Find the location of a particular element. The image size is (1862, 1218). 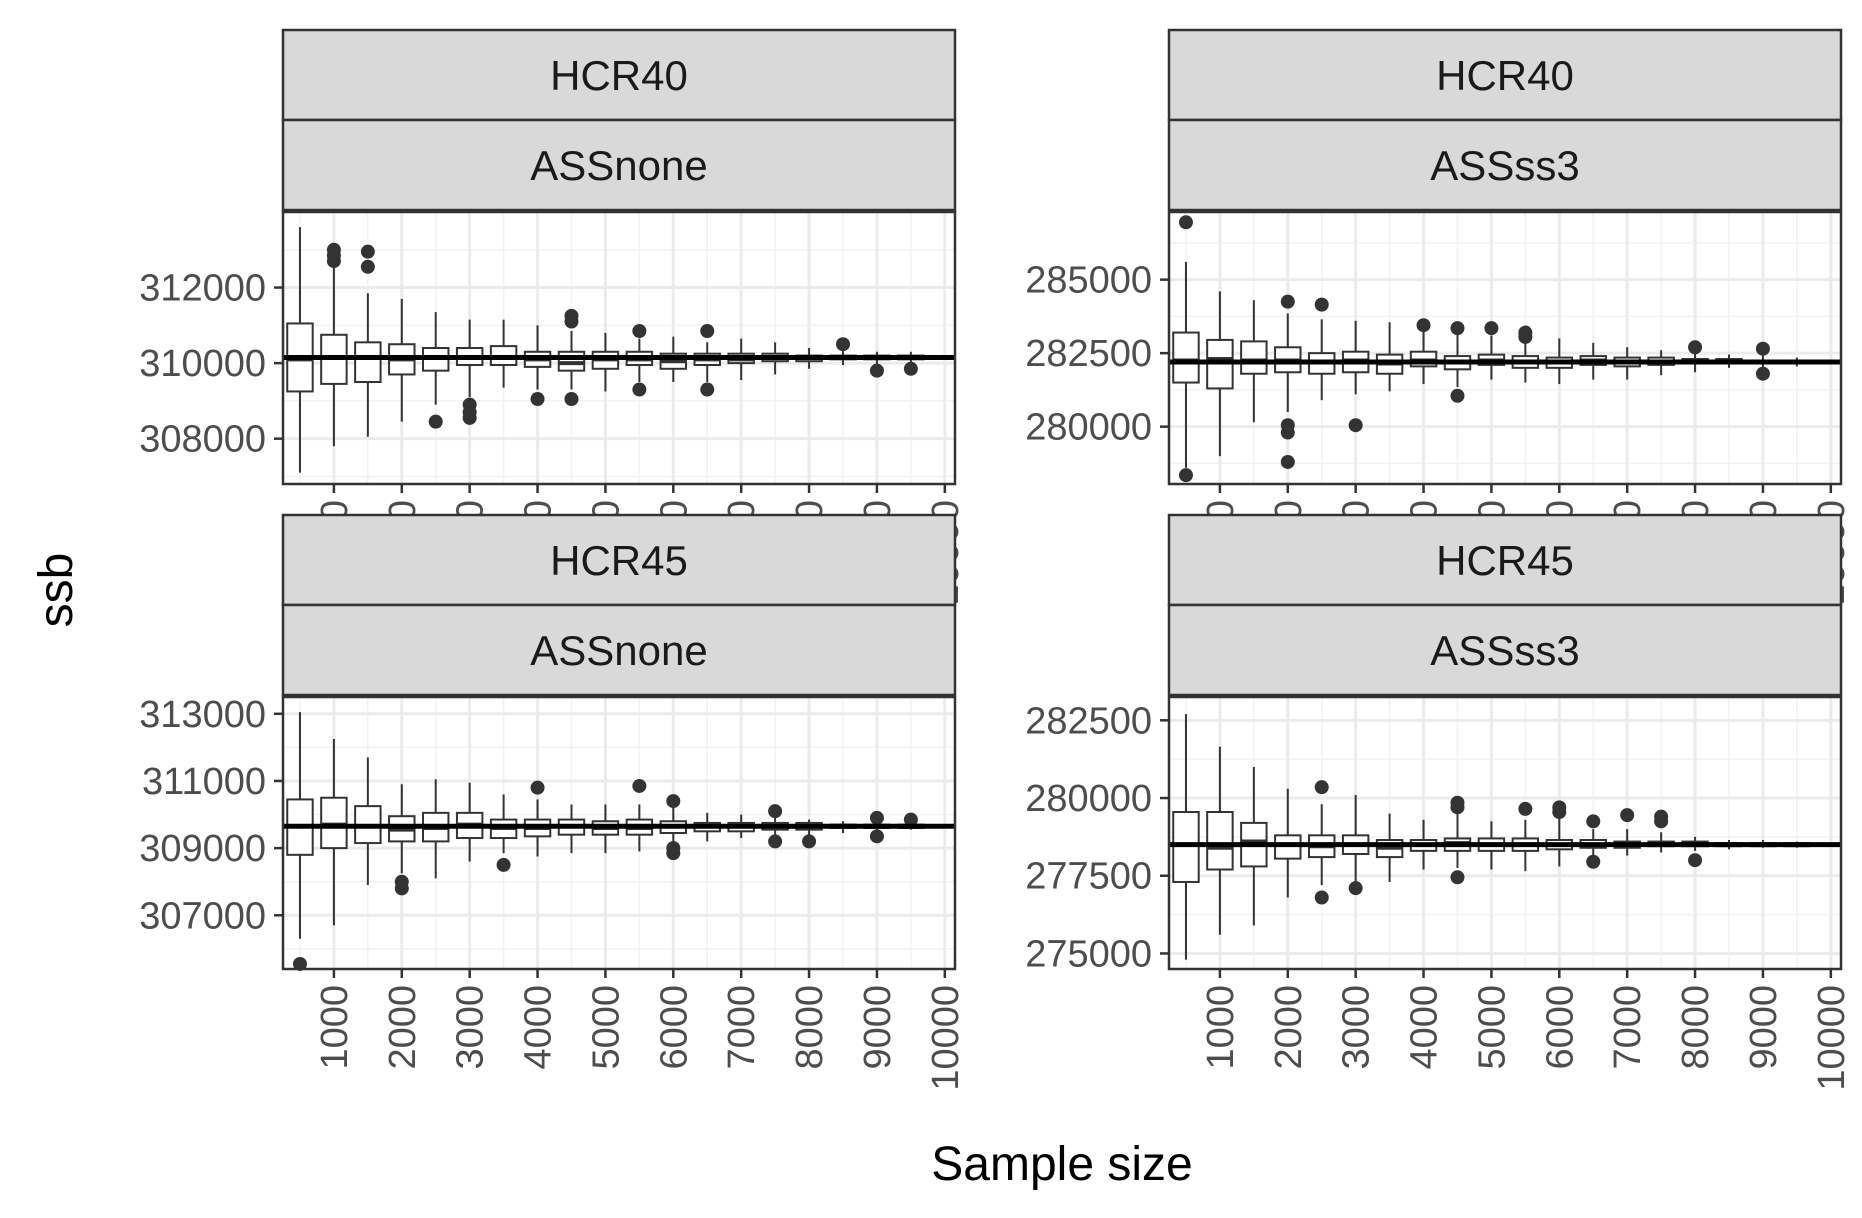

boxplot-2000 is located at coordinates (402, 840).